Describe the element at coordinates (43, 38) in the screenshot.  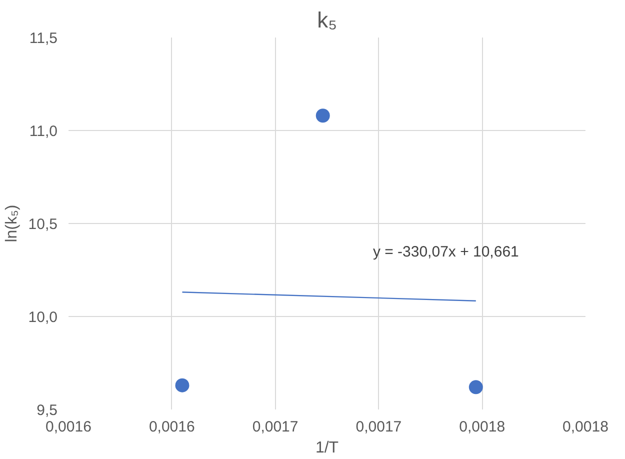
I see `y-tick-label: 11,5` at that location.